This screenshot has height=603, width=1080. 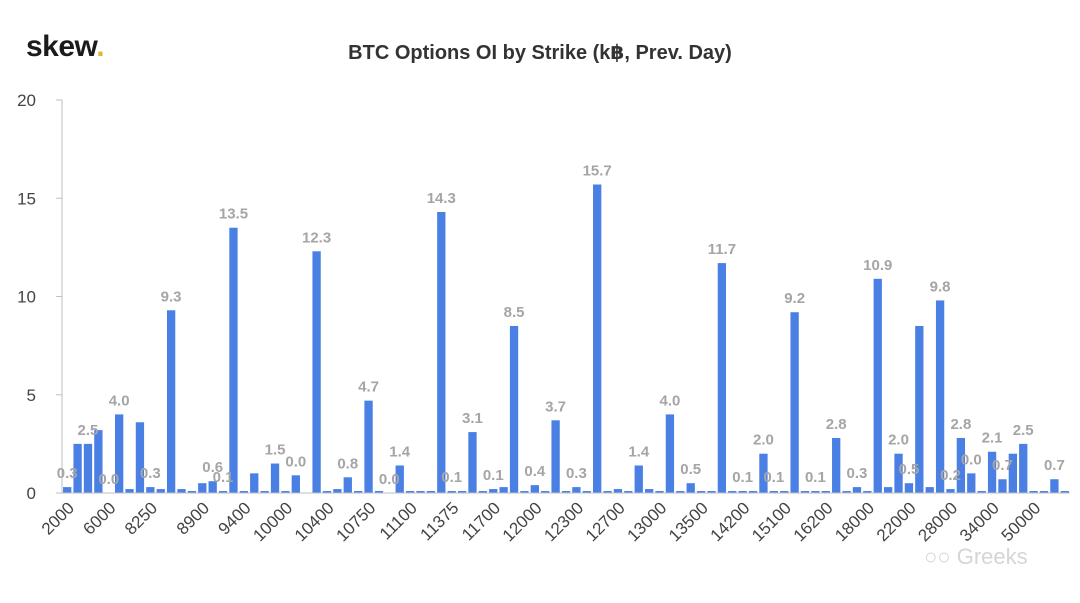 What do you see at coordinates (481, 521) in the screenshot?
I see `x-tick-label: 11700` at bounding box center [481, 521].